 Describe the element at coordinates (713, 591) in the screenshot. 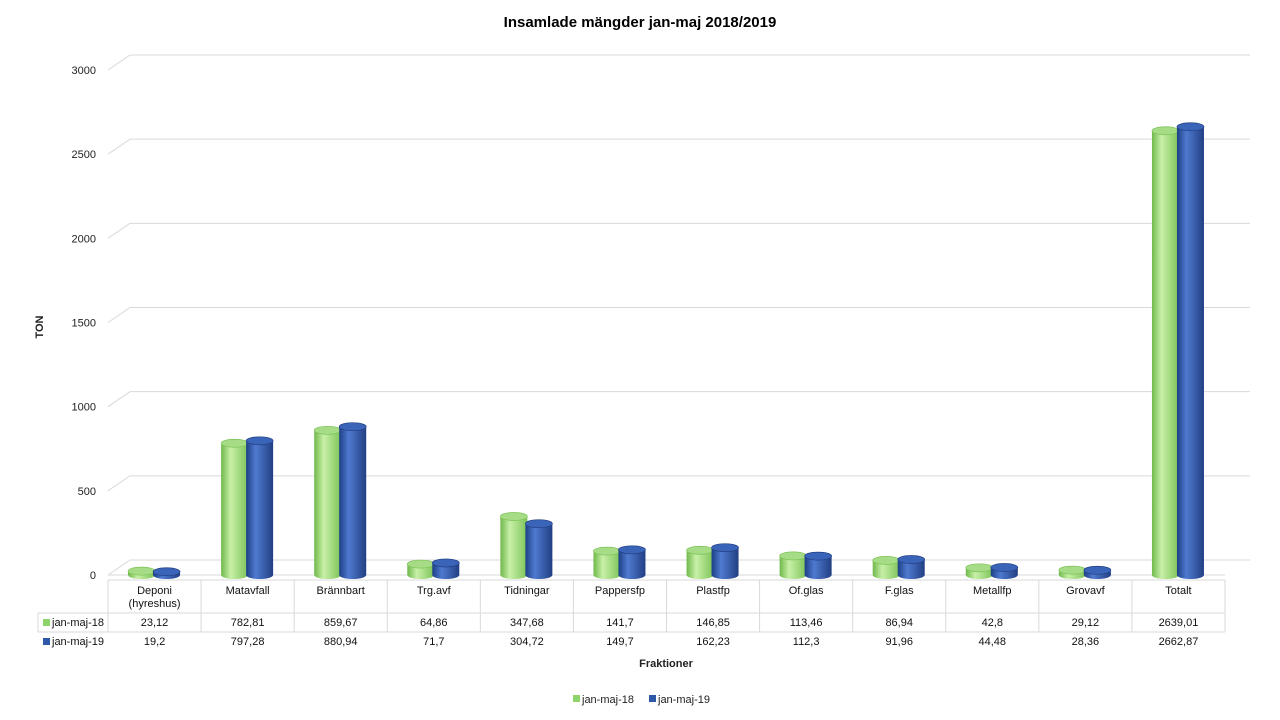

I see `category-label: Plastfp` at that location.